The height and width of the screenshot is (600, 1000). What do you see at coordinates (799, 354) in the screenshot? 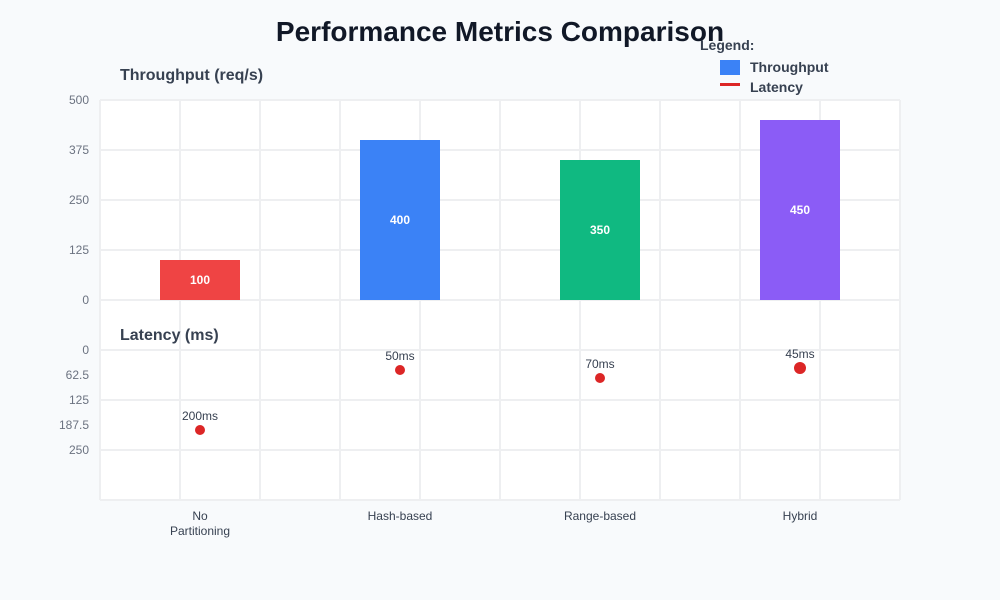
I see `latency-point-label: 45ms` at bounding box center [799, 354].